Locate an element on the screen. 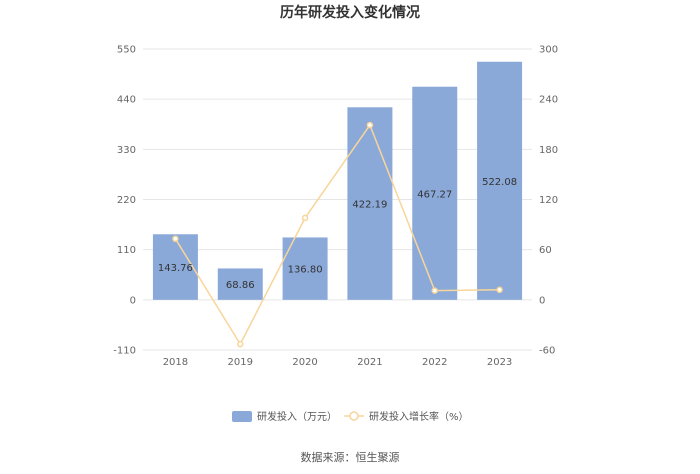  y-left-tick-label: -110 is located at coordinates (124, 351).